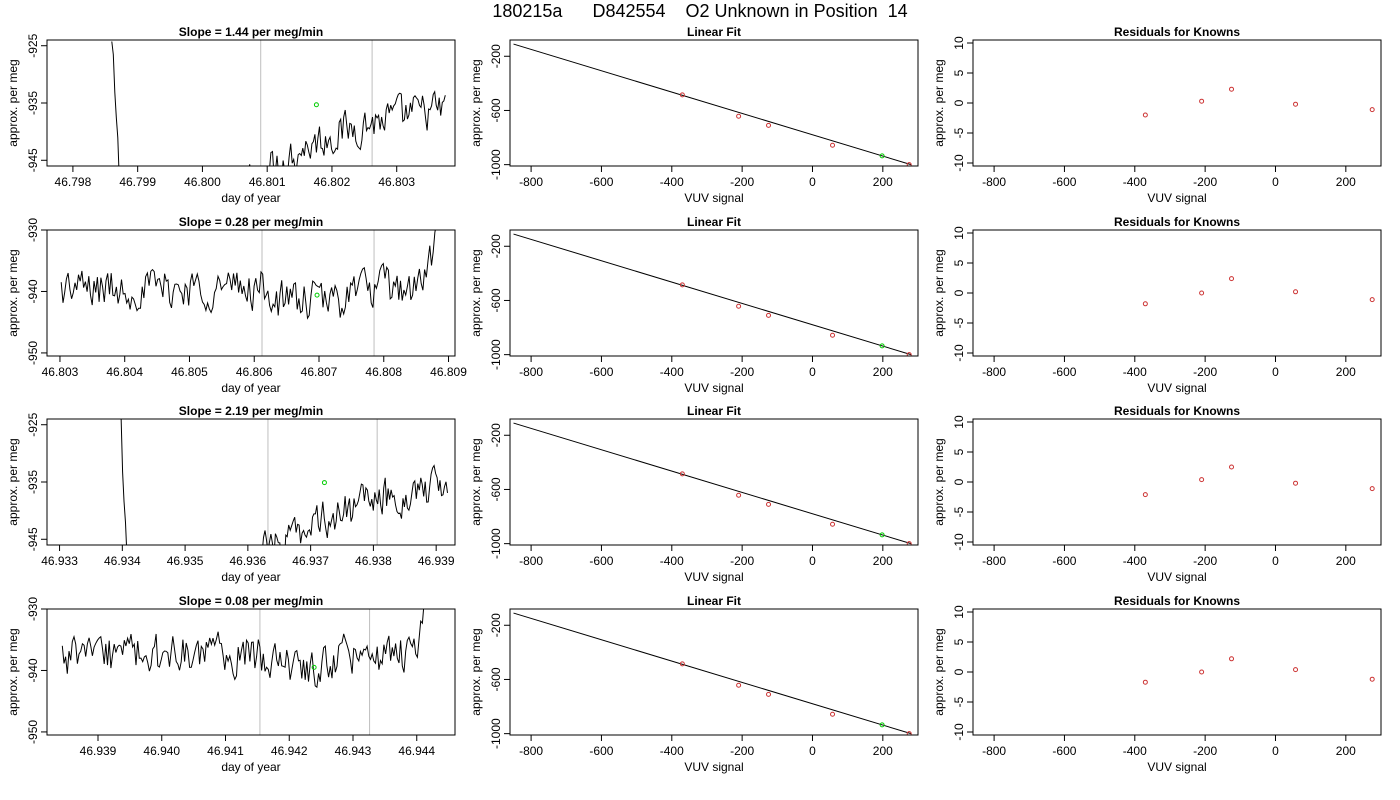  Describe the element at coordinates (310, 561) in the screenshot. I see `x-tick-label: 46.937` at that location.